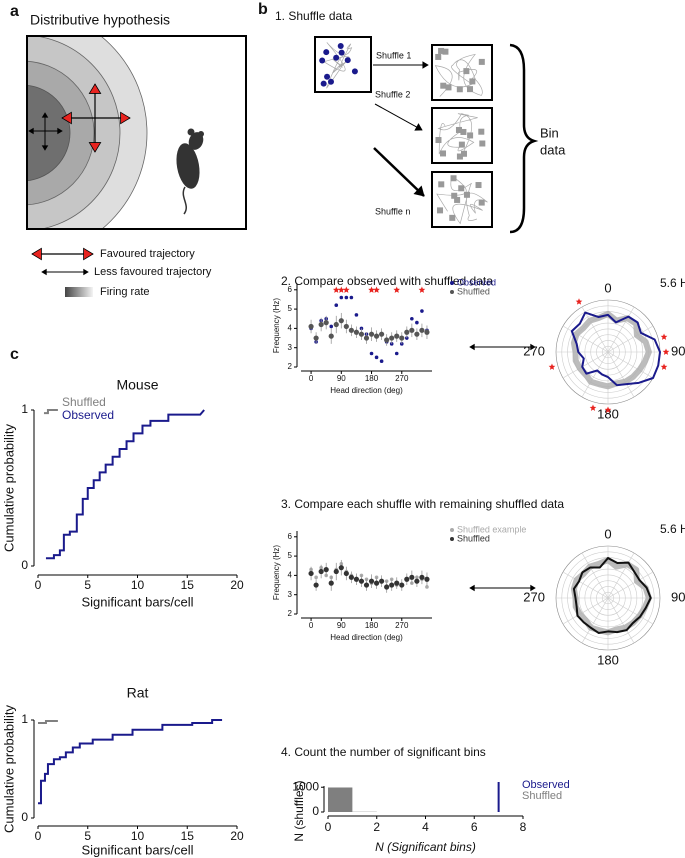  Describe the element at coordinates (136, 132) in the screenshot. I see `arena` at that location.